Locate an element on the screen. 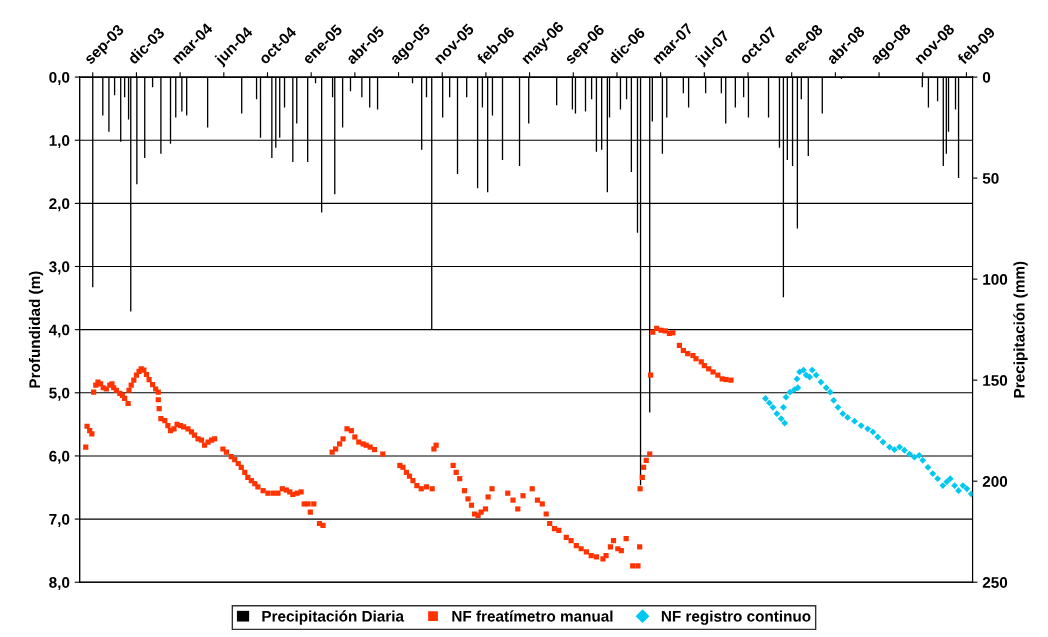  y-tick-label: 3,0 is located at coordinates (59, 268).